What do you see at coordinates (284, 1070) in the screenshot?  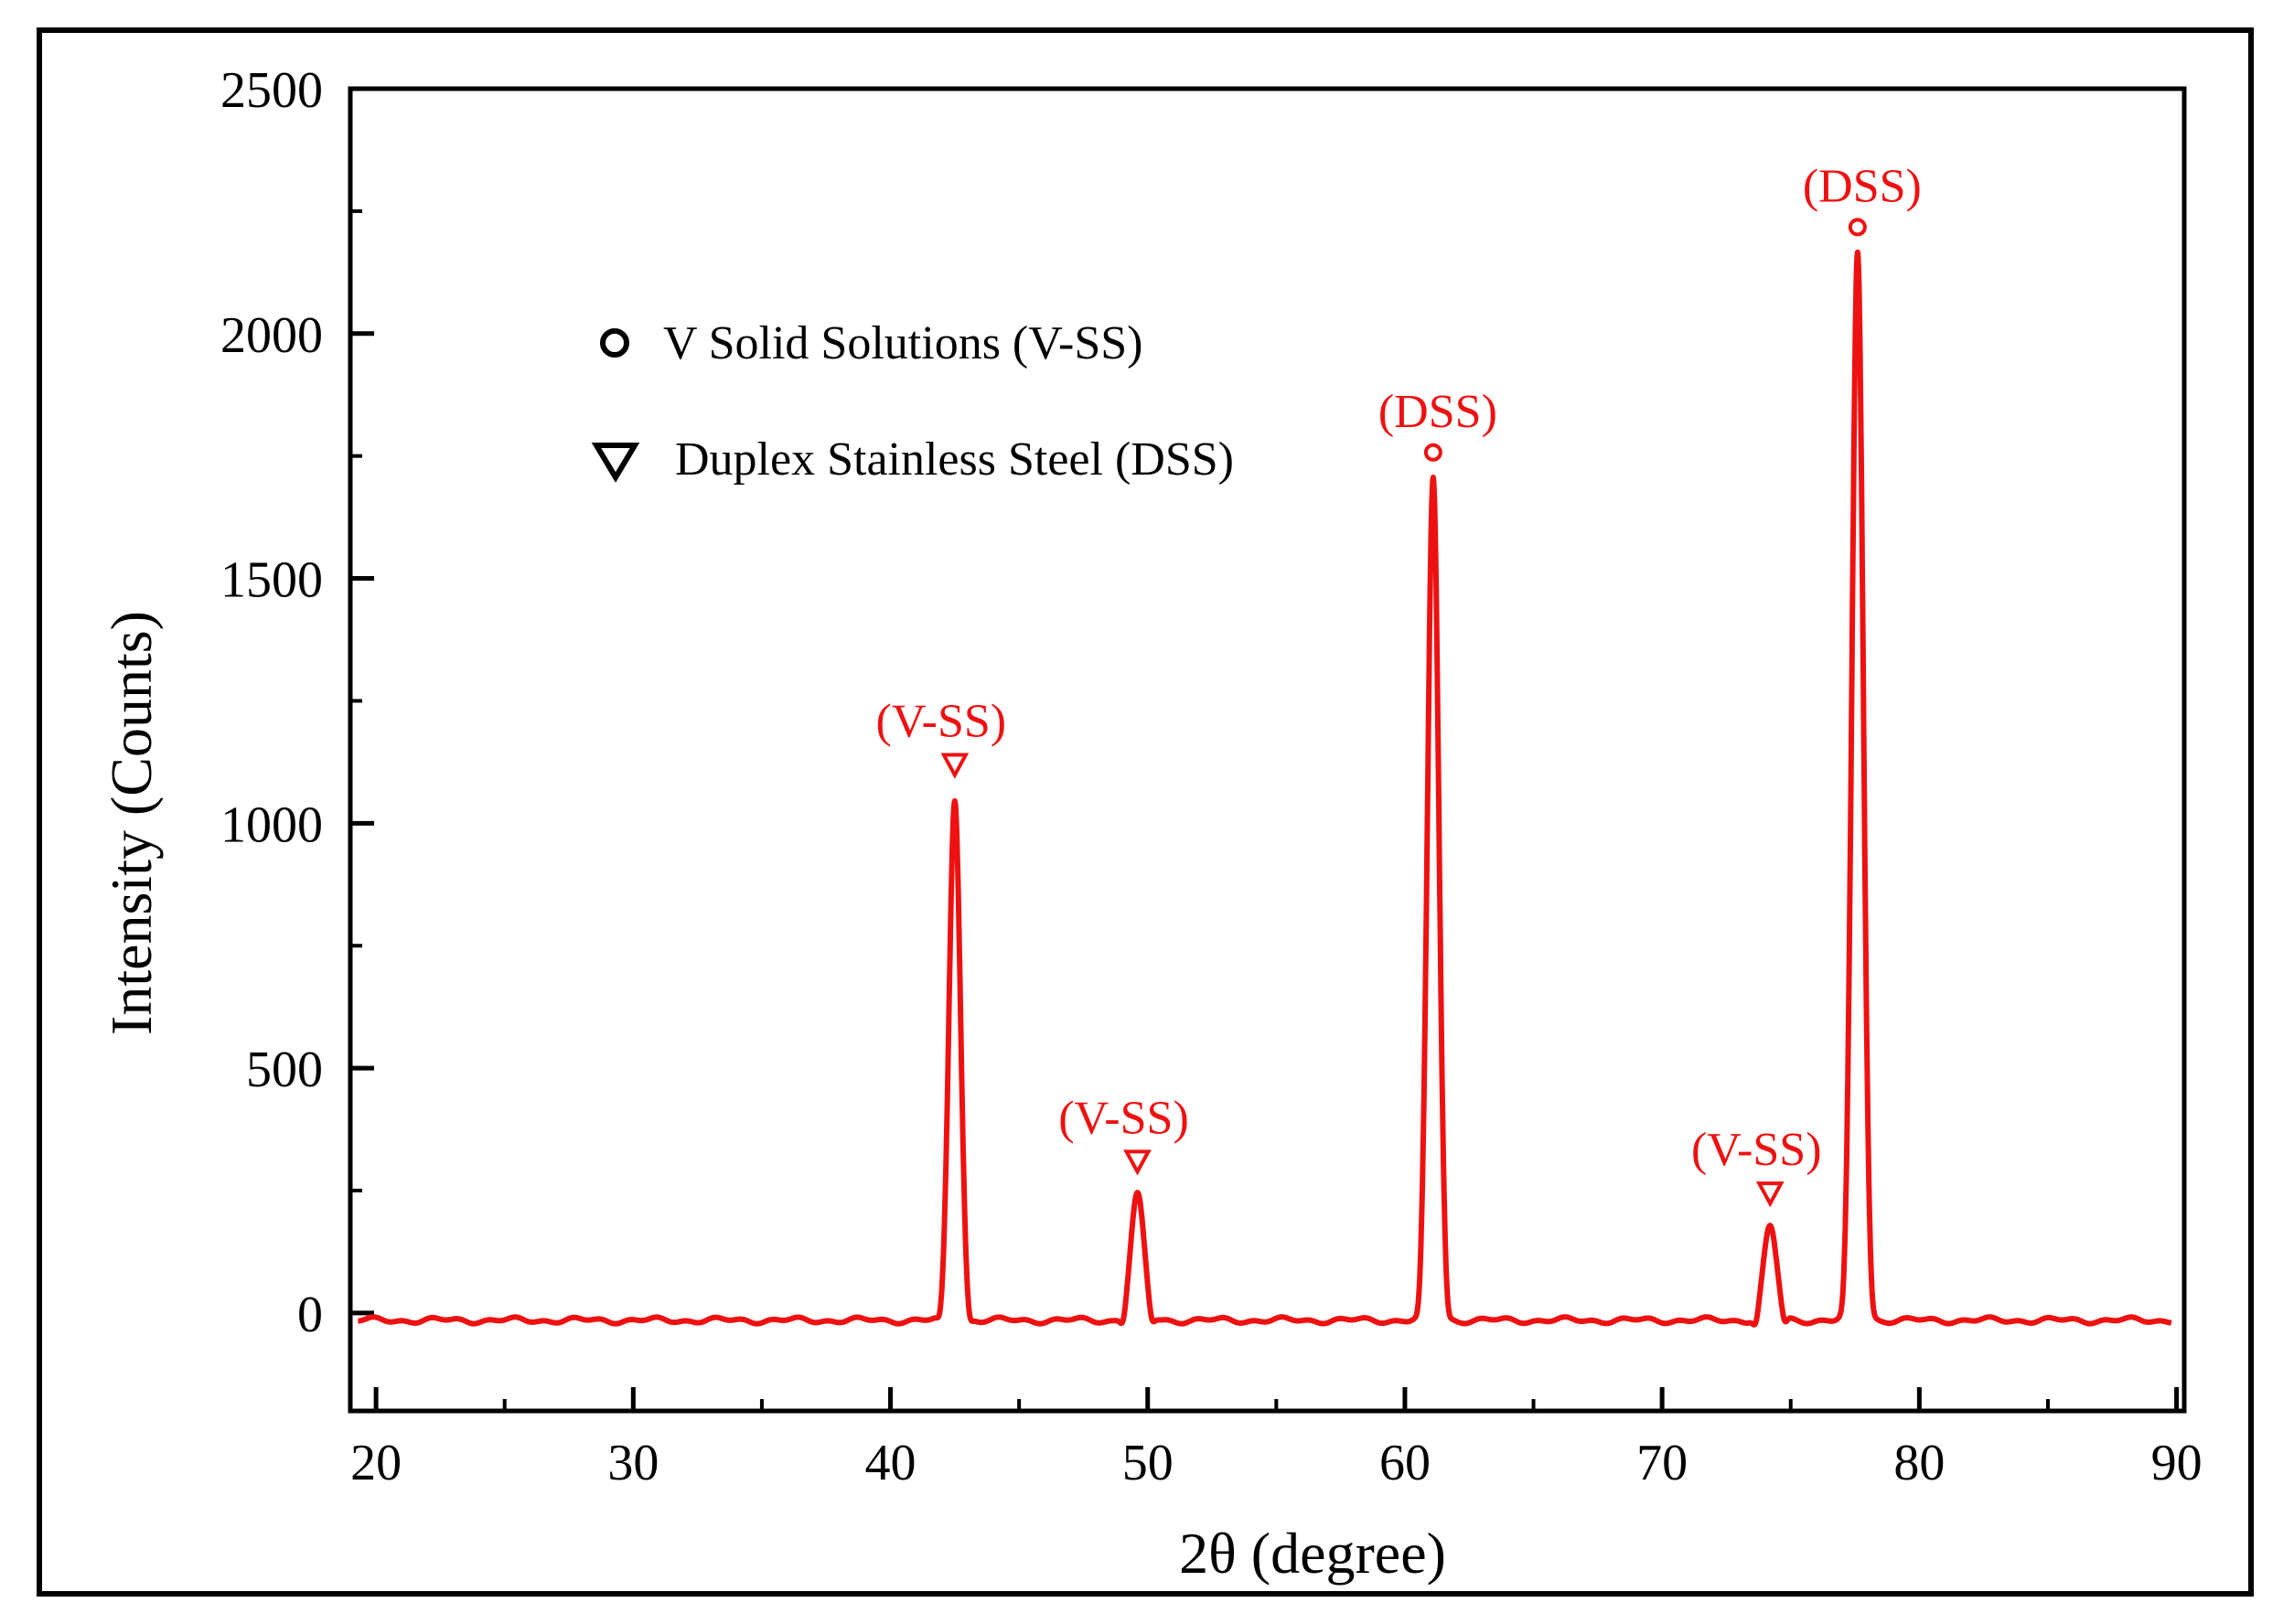 I see `y-tick-label: 500` at bounding box center [284, 1070].